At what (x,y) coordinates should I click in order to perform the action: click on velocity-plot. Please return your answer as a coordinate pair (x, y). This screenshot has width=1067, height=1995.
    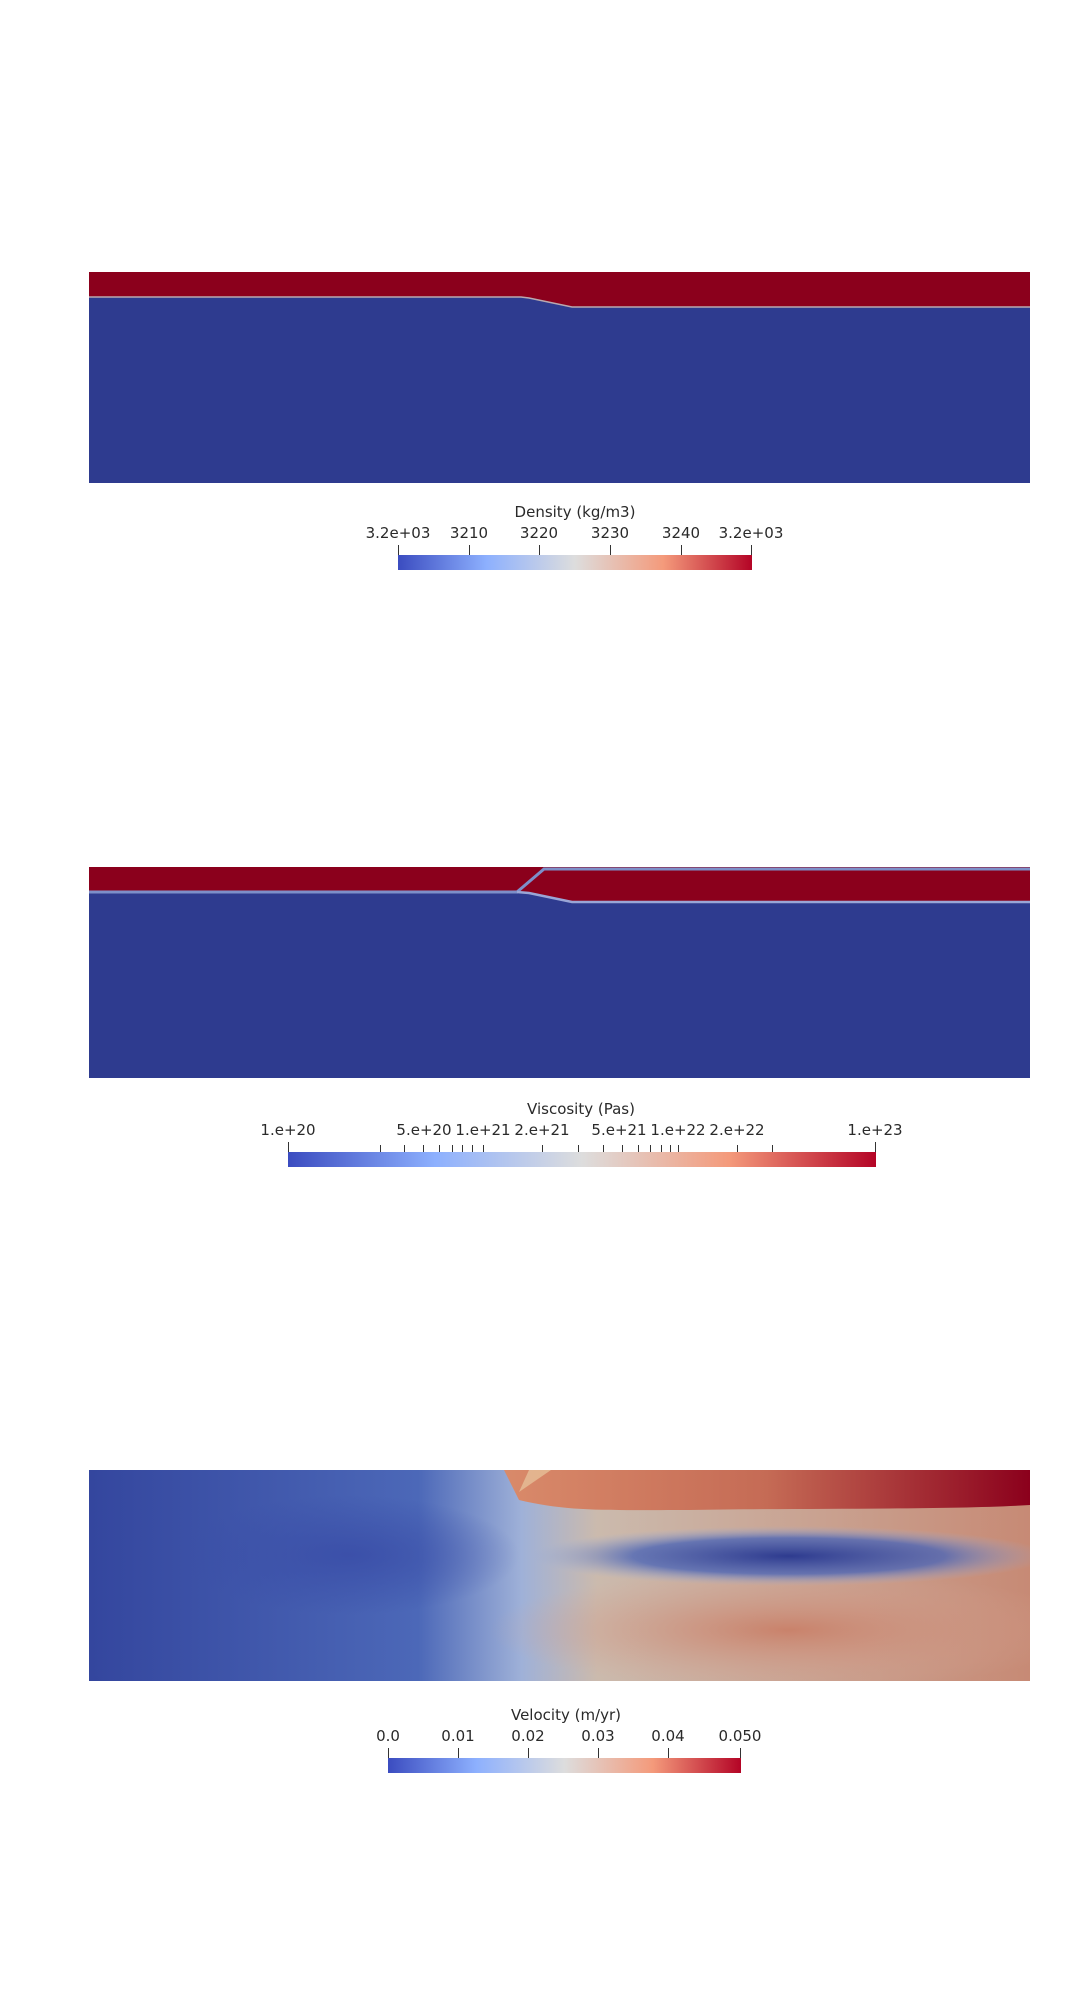
    Looking at the image, I should click on (559, 1575).